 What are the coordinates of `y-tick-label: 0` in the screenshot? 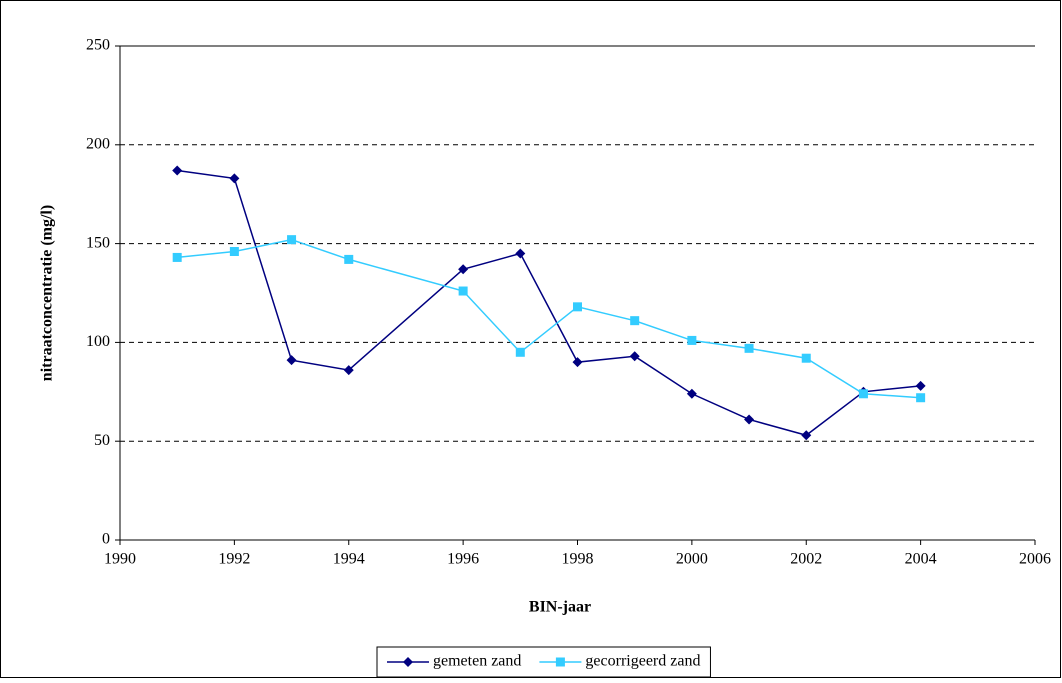 It's located at (106, 539).